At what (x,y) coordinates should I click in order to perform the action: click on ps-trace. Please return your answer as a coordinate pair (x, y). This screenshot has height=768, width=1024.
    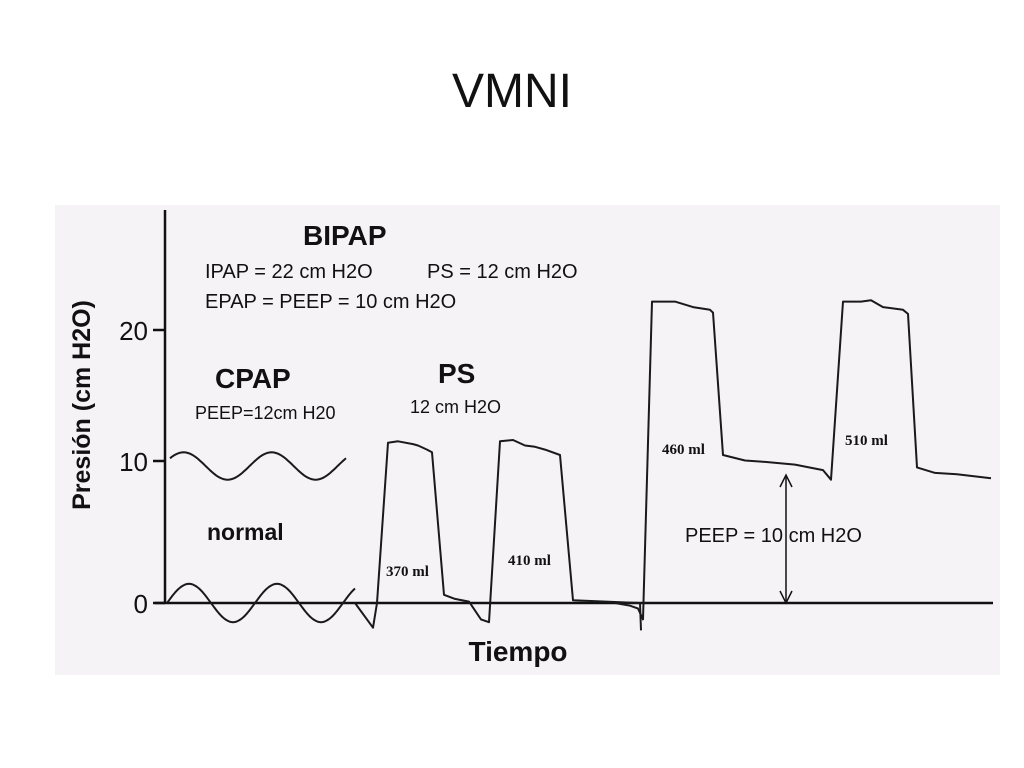
    Looking at the image, I should click on (498, 535).